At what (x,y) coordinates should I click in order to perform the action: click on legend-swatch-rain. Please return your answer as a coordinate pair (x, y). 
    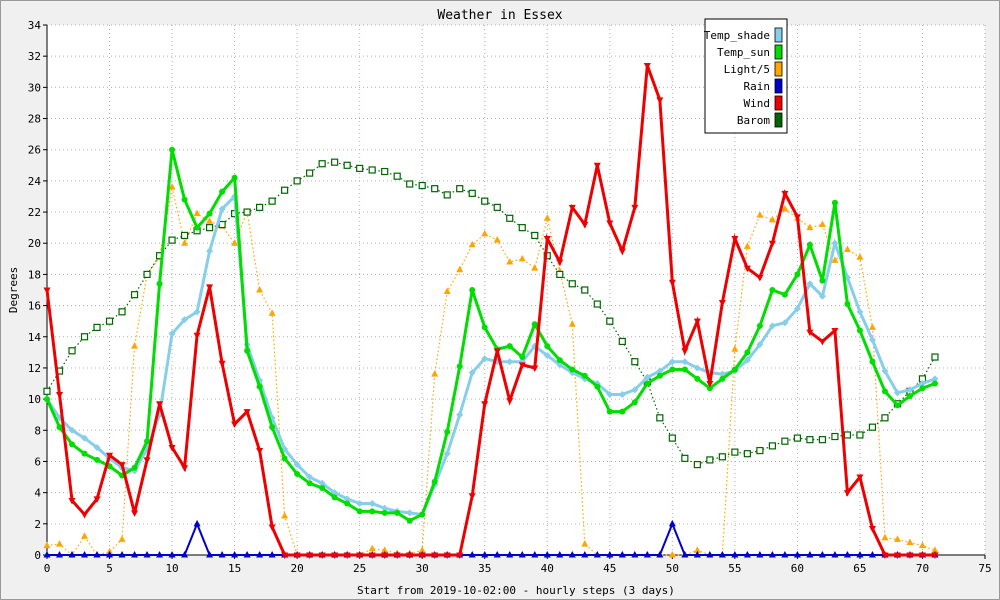
    Looking at the image, I should click on (778, 86).